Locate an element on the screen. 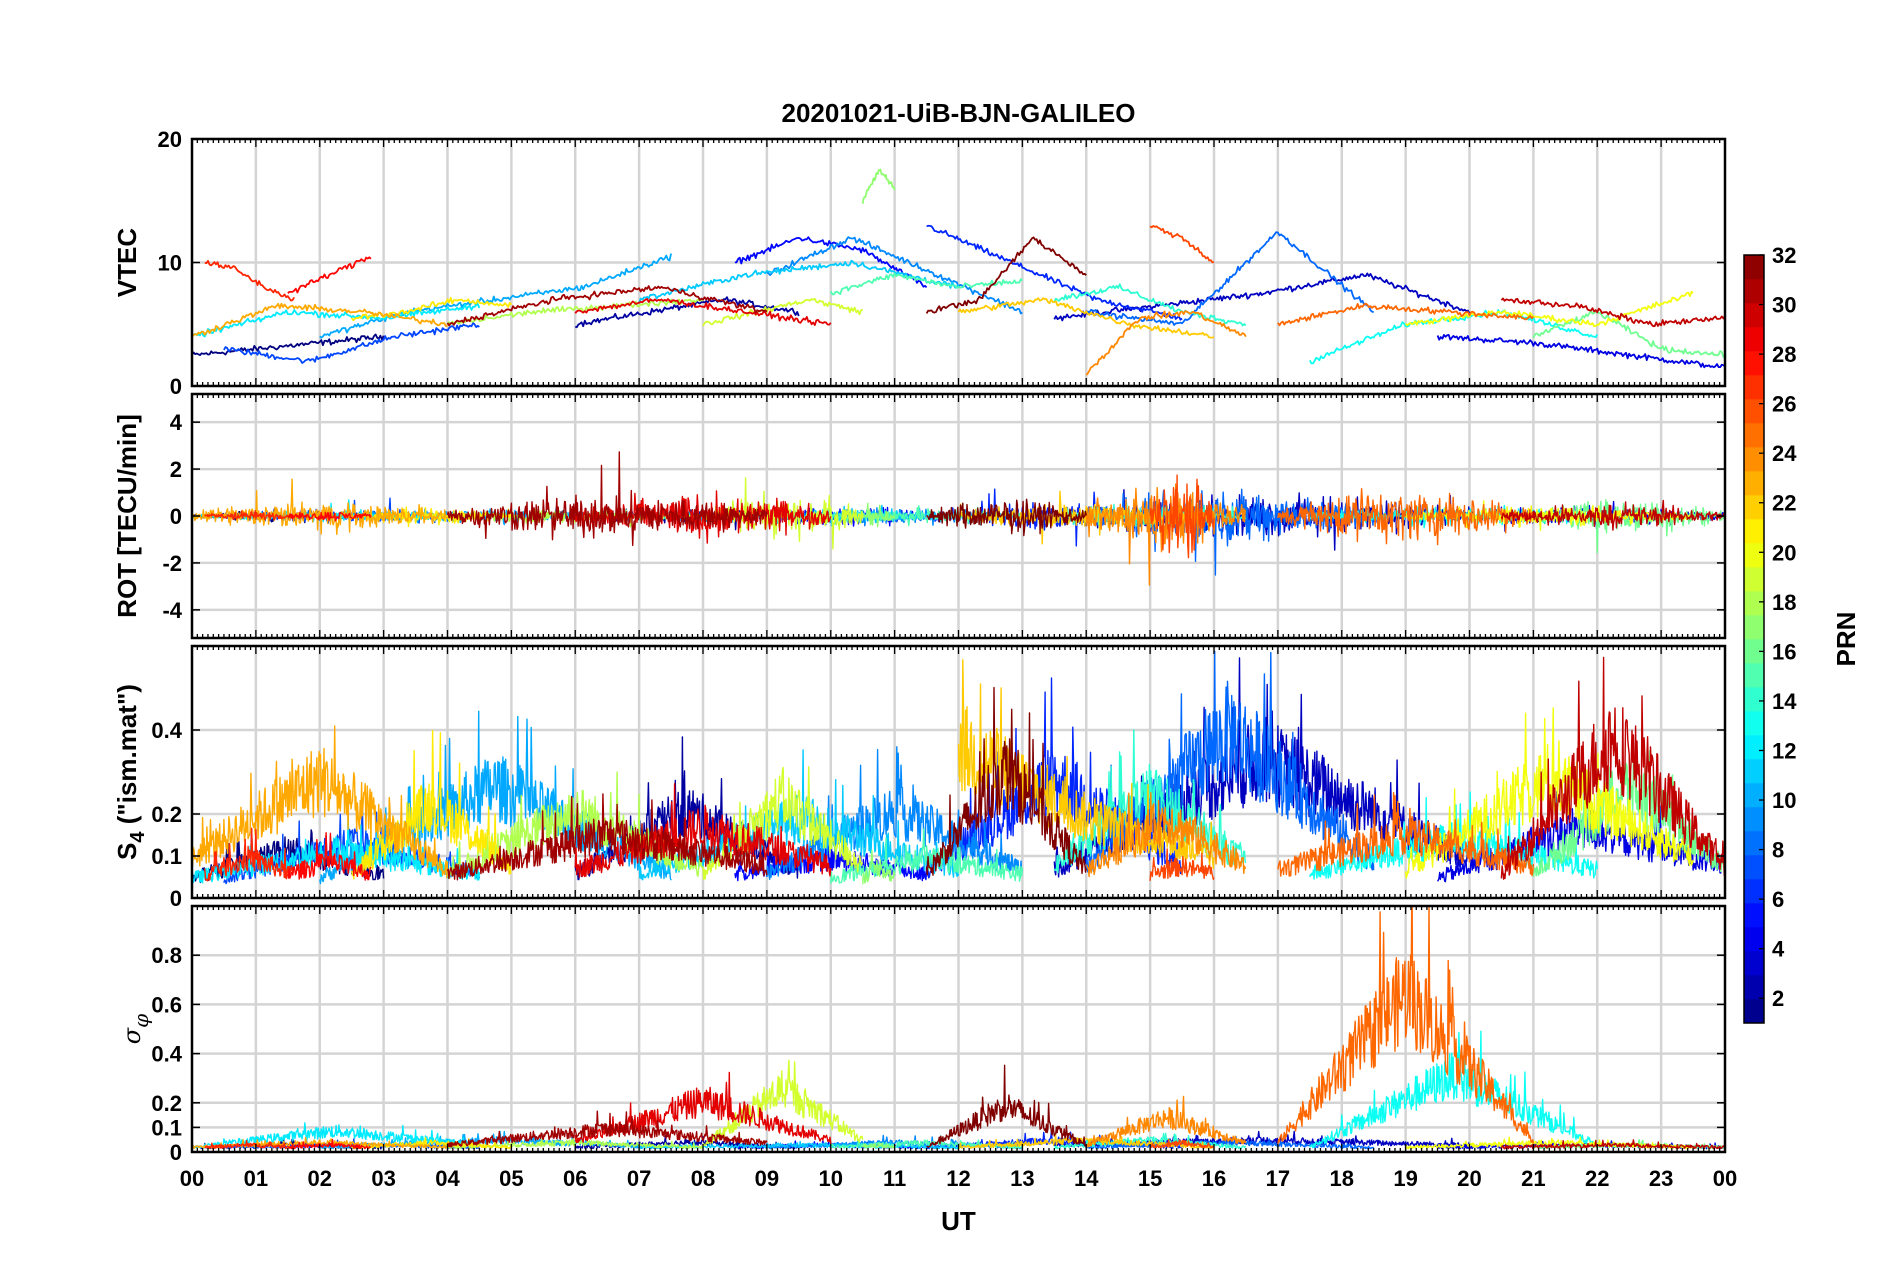  y-tick-label: -4 is located at coordinates (172, 610).